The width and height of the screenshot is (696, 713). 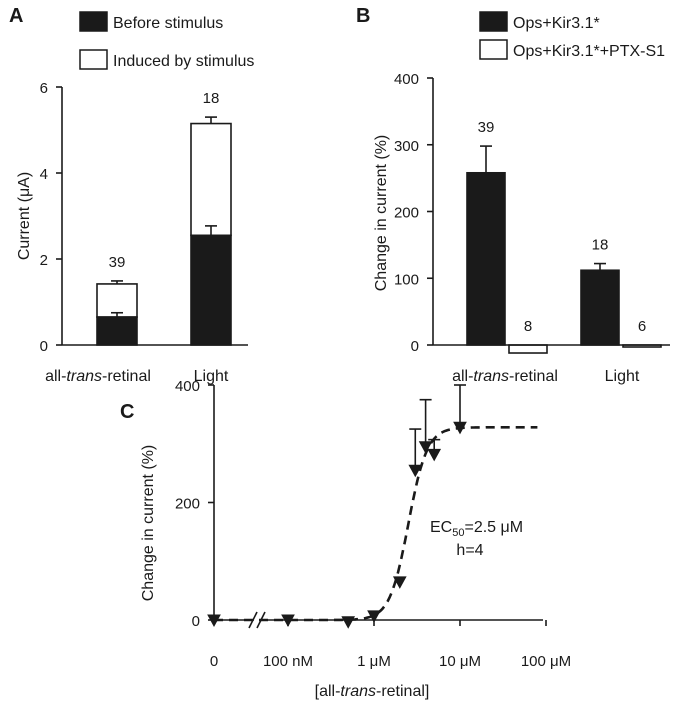 I want to click on panel-a-y-tick-label: 2, so click(x=44, y=260).